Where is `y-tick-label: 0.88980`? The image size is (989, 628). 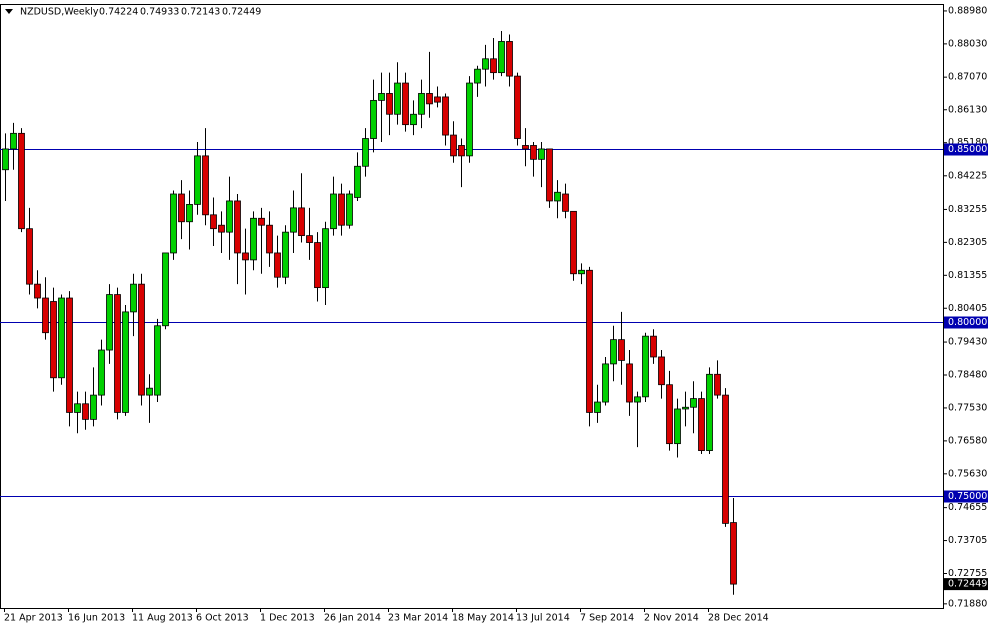
y-tick-label: 0.88980 is located at coordinates (967, 10).